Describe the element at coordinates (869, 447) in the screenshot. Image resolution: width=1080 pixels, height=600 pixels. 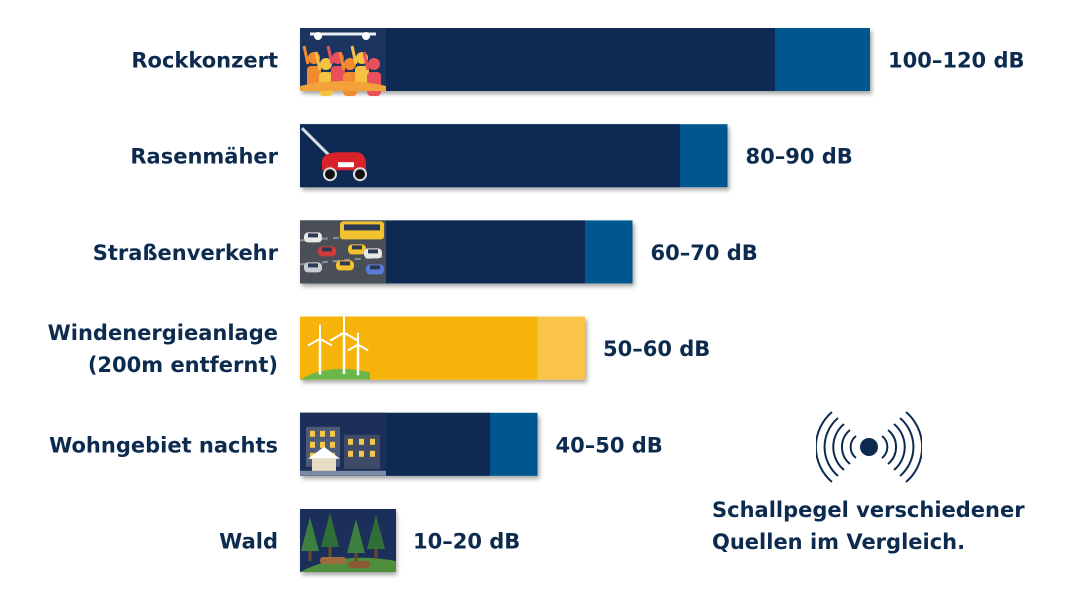
I see `sound-waves-icon` at that location.